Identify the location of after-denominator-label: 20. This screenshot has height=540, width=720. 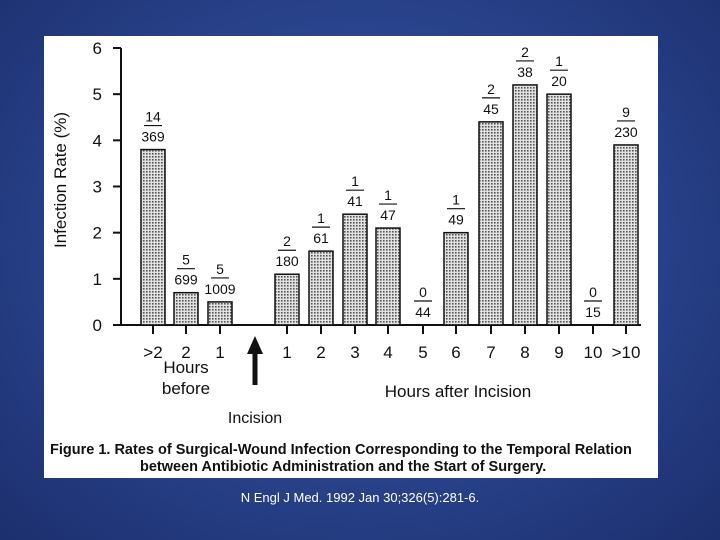
(559, 81).